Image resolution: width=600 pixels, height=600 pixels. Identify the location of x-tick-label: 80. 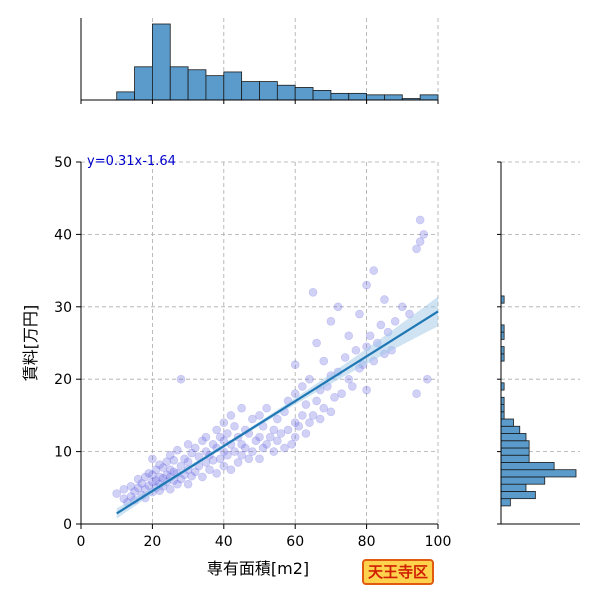
(367, 542).